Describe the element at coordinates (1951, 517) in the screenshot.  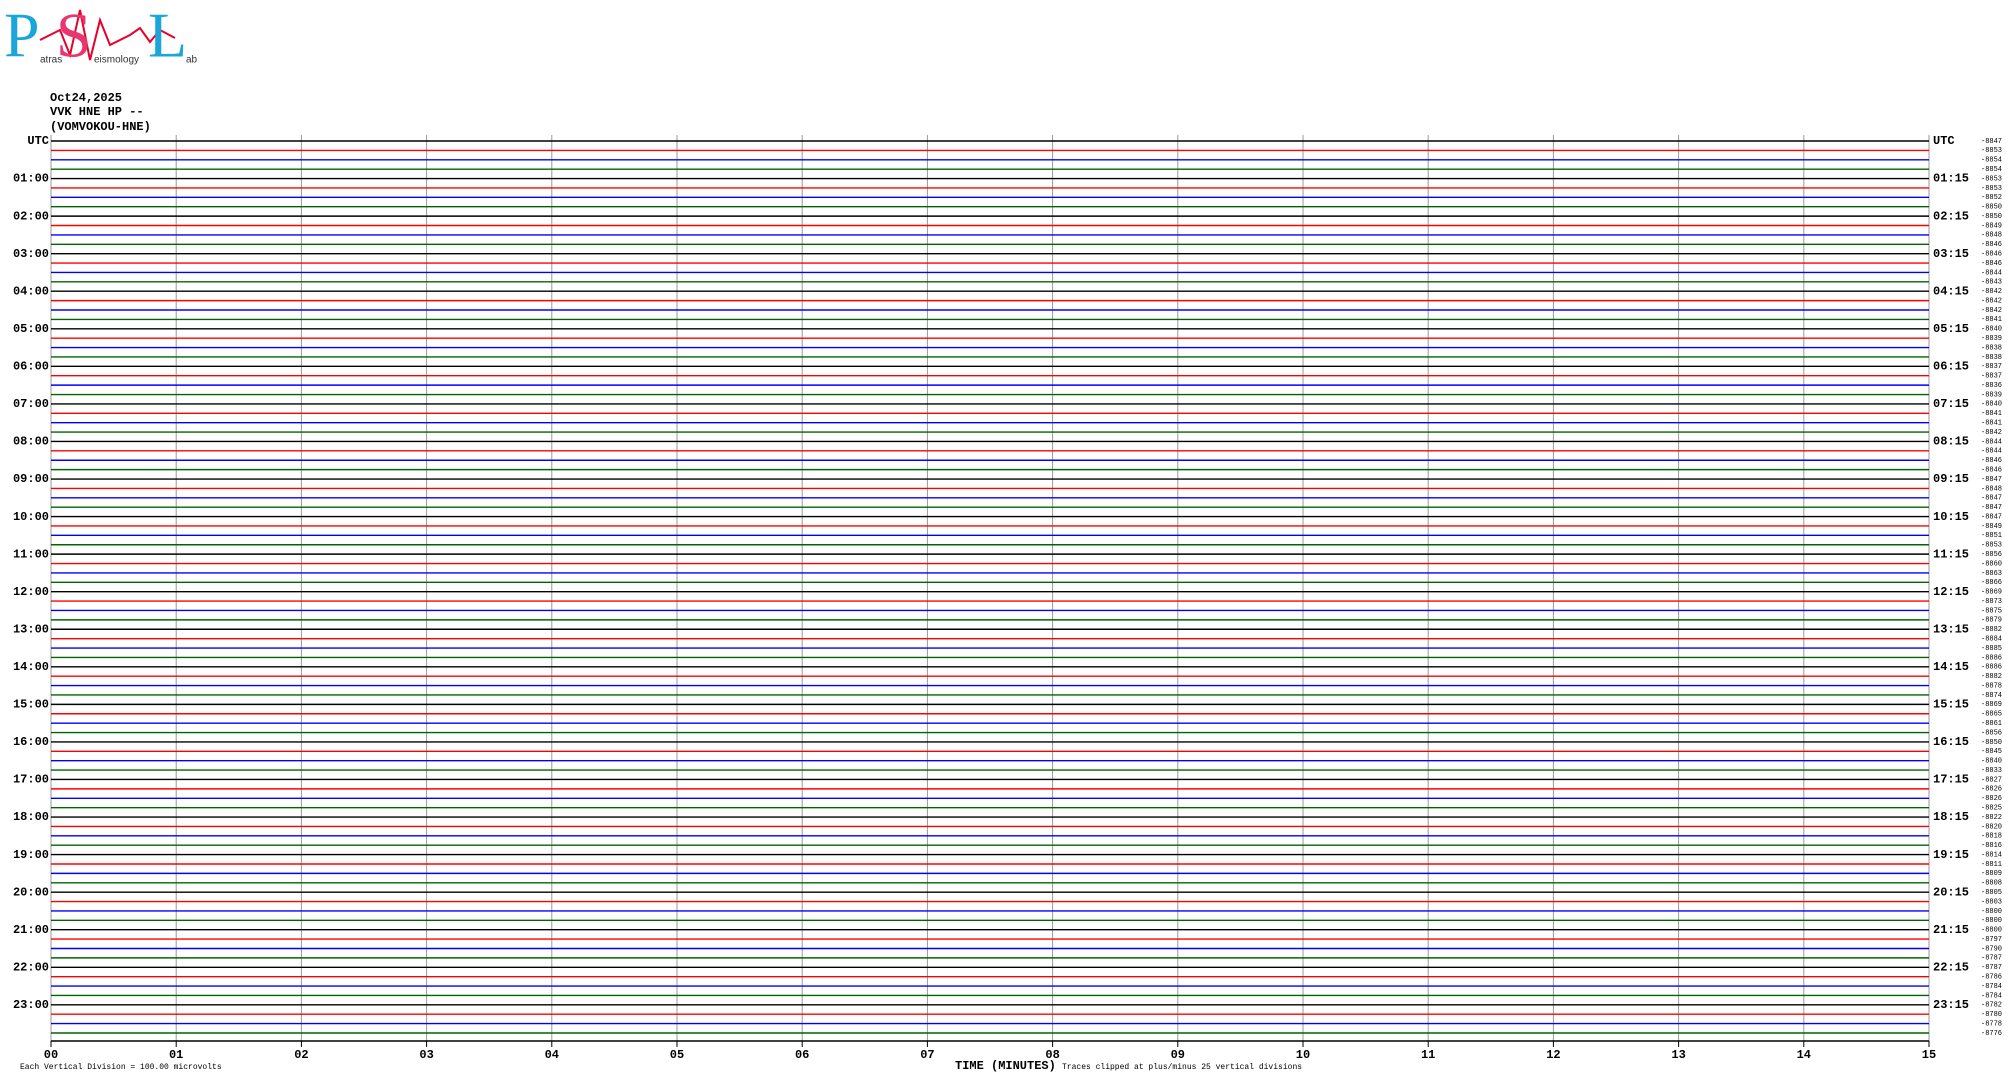
I see `right-time-label: 10:15` at that location.